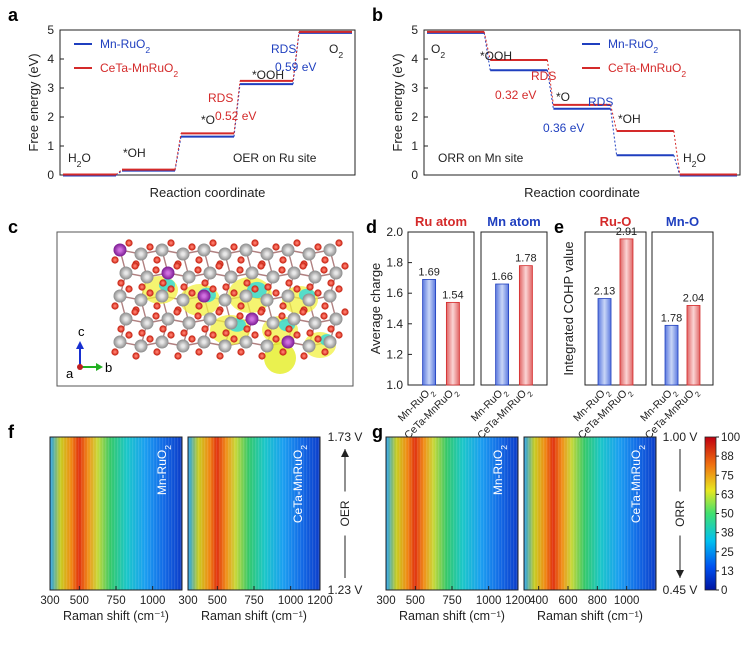  What do you see at coordinates (283, 49) in the screenshot?
I see `rds-label: RDS` at bounding box center [283, 49].